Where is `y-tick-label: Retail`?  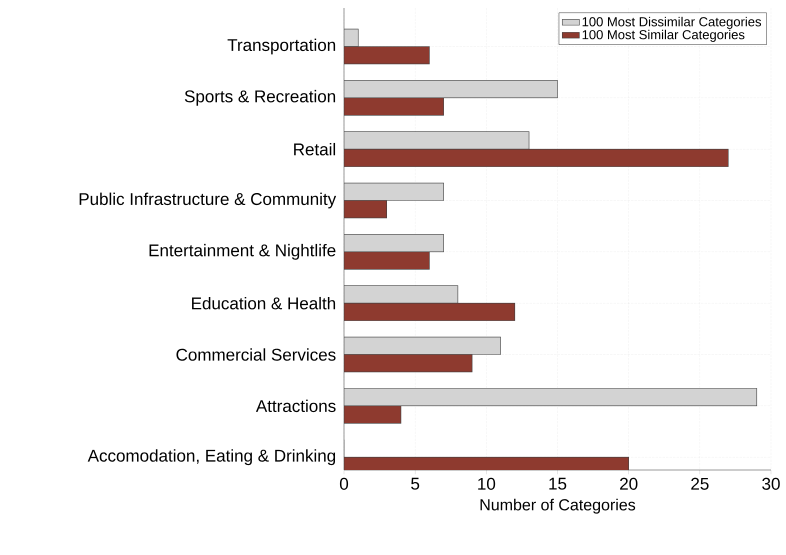 y-tick-label: Retail is located at coordinates (315, 149).